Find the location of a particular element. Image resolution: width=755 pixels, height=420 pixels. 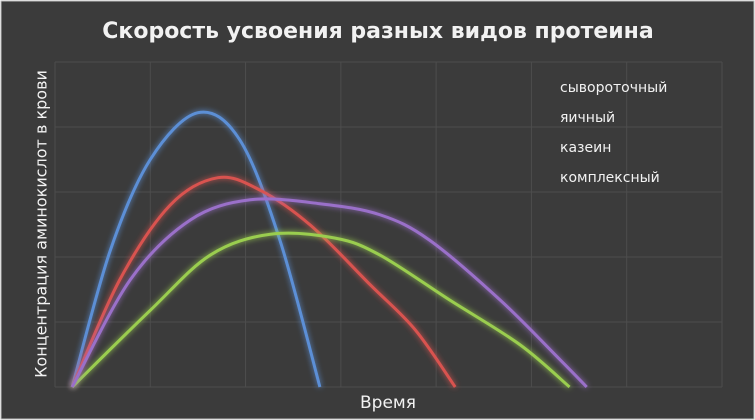

legend-label: комплексный is located at coordinates (610, 178).